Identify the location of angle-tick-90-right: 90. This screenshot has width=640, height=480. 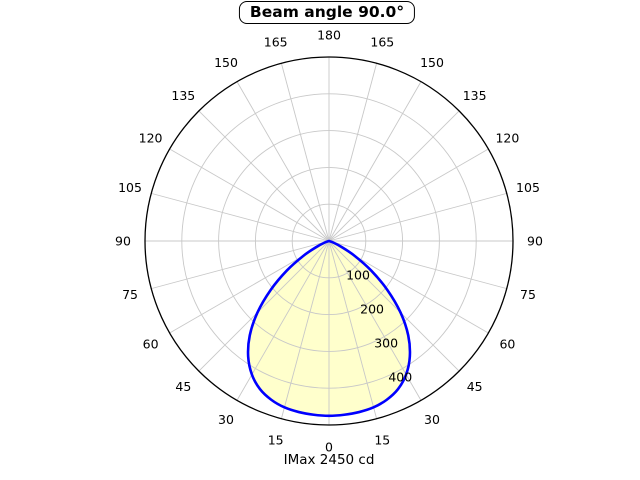
(535, 241).